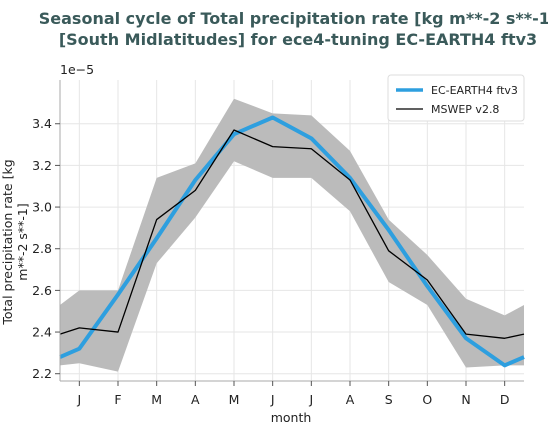  Describe the element at coordinates (291, 417) in the screenshot. I see `x-axis-label: month` at that location.